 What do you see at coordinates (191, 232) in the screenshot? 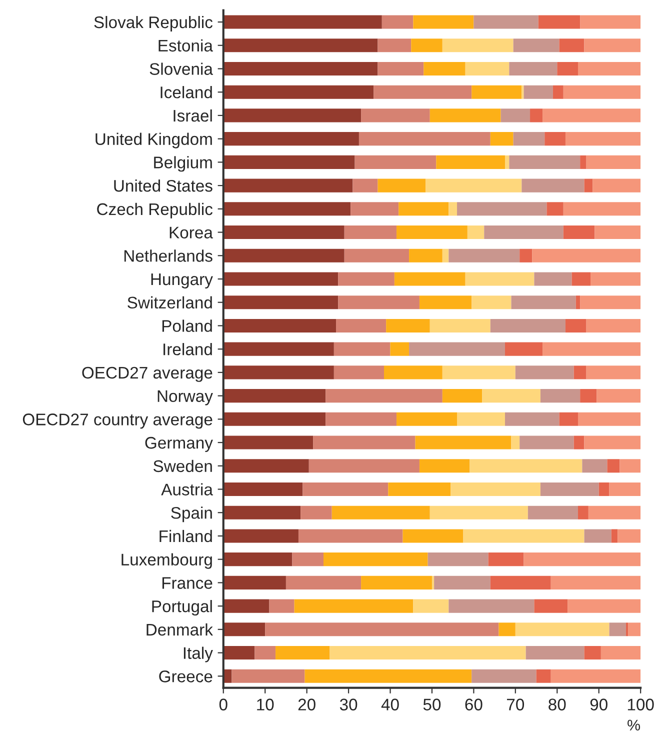
I see `y-tick-label: Korea` at bounding box center [191, 232].